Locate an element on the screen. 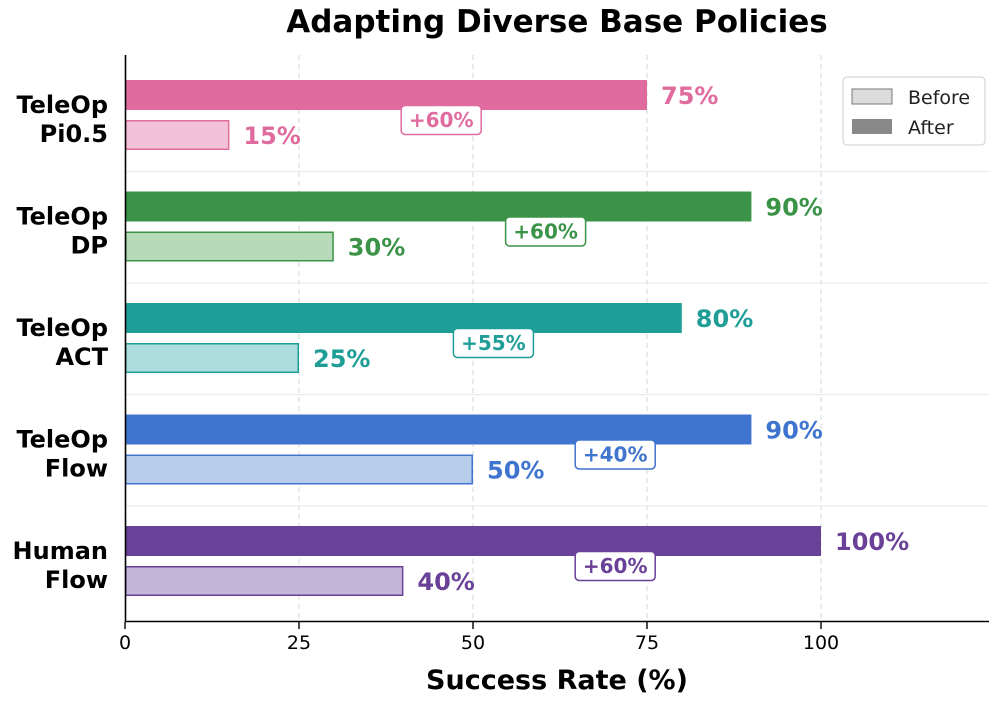 The width and height of the screenshot is (996, 706). value-label-after-2: 80% is located at coordinates (724, 319).